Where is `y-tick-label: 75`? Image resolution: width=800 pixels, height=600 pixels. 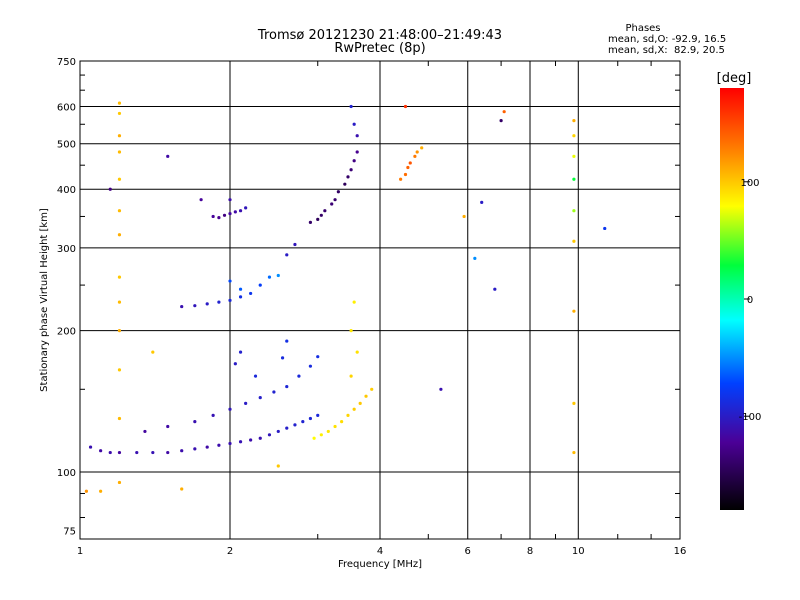
y-tick-label: 75 is located at coordinates (69, 532).